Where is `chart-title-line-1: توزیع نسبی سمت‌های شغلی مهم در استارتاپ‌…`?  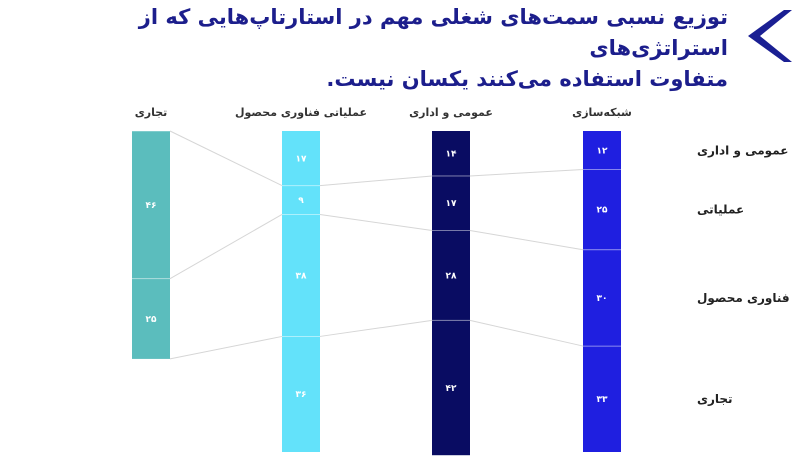 chart-title-line-1: توزیع نسبی سمت‌های شغلی مهم در استارتاپ‌… is located at coordinates (433, 32).